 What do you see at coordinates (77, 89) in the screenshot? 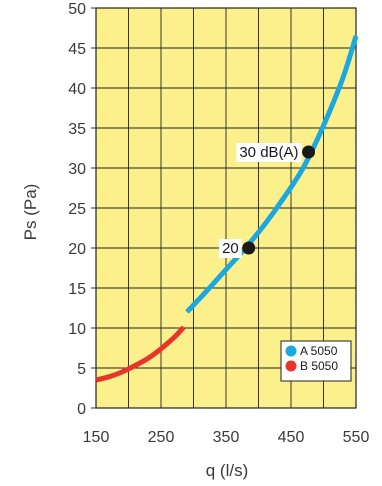
I see `y-tick-label: 40` at bounding box center [77, 89].